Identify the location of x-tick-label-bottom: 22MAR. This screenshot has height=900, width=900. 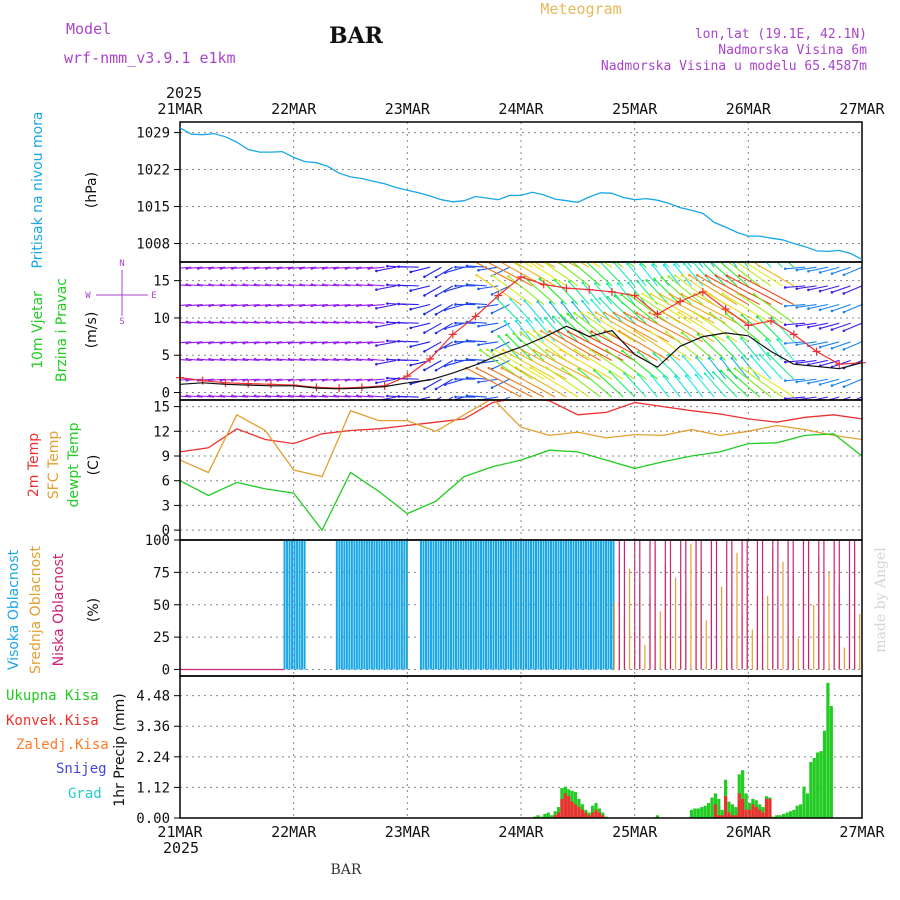
(294, 832).